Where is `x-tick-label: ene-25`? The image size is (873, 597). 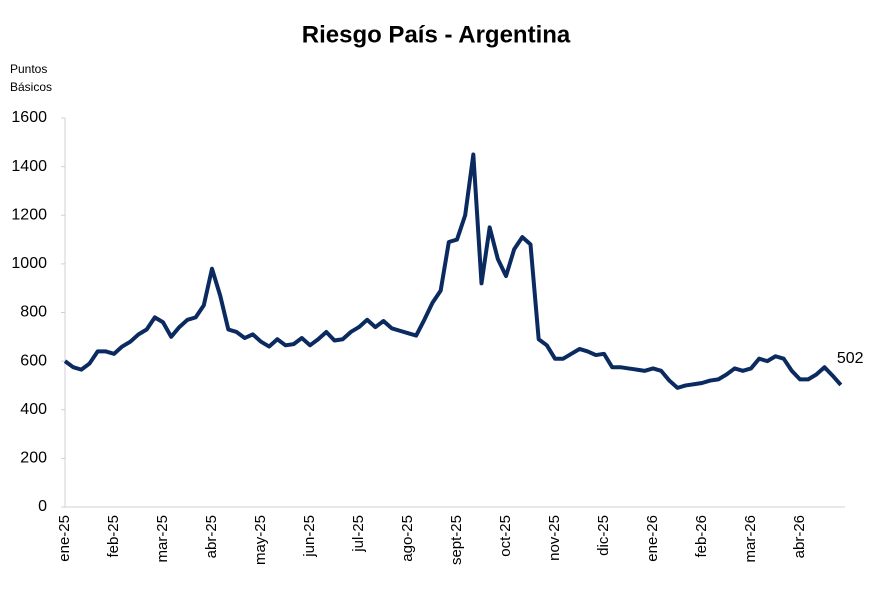 x-tick-label: ene-25 is located at coordinates (64, 538).